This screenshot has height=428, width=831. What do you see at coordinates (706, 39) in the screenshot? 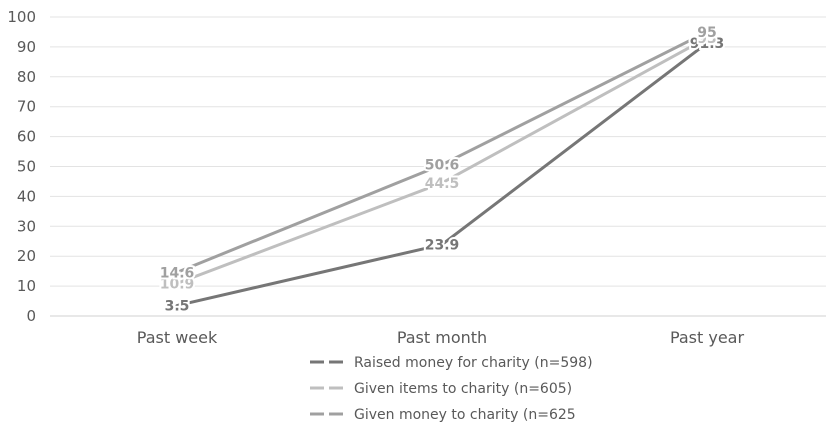
I see `data-label: 93` at bounding box center [706, 39].